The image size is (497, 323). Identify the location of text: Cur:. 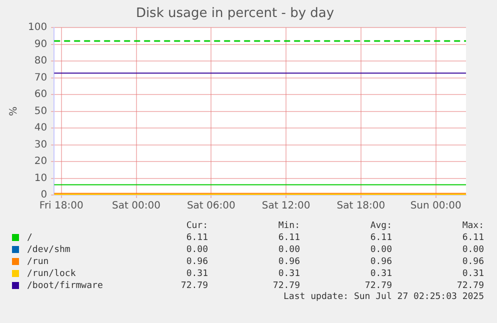
(196, 226).